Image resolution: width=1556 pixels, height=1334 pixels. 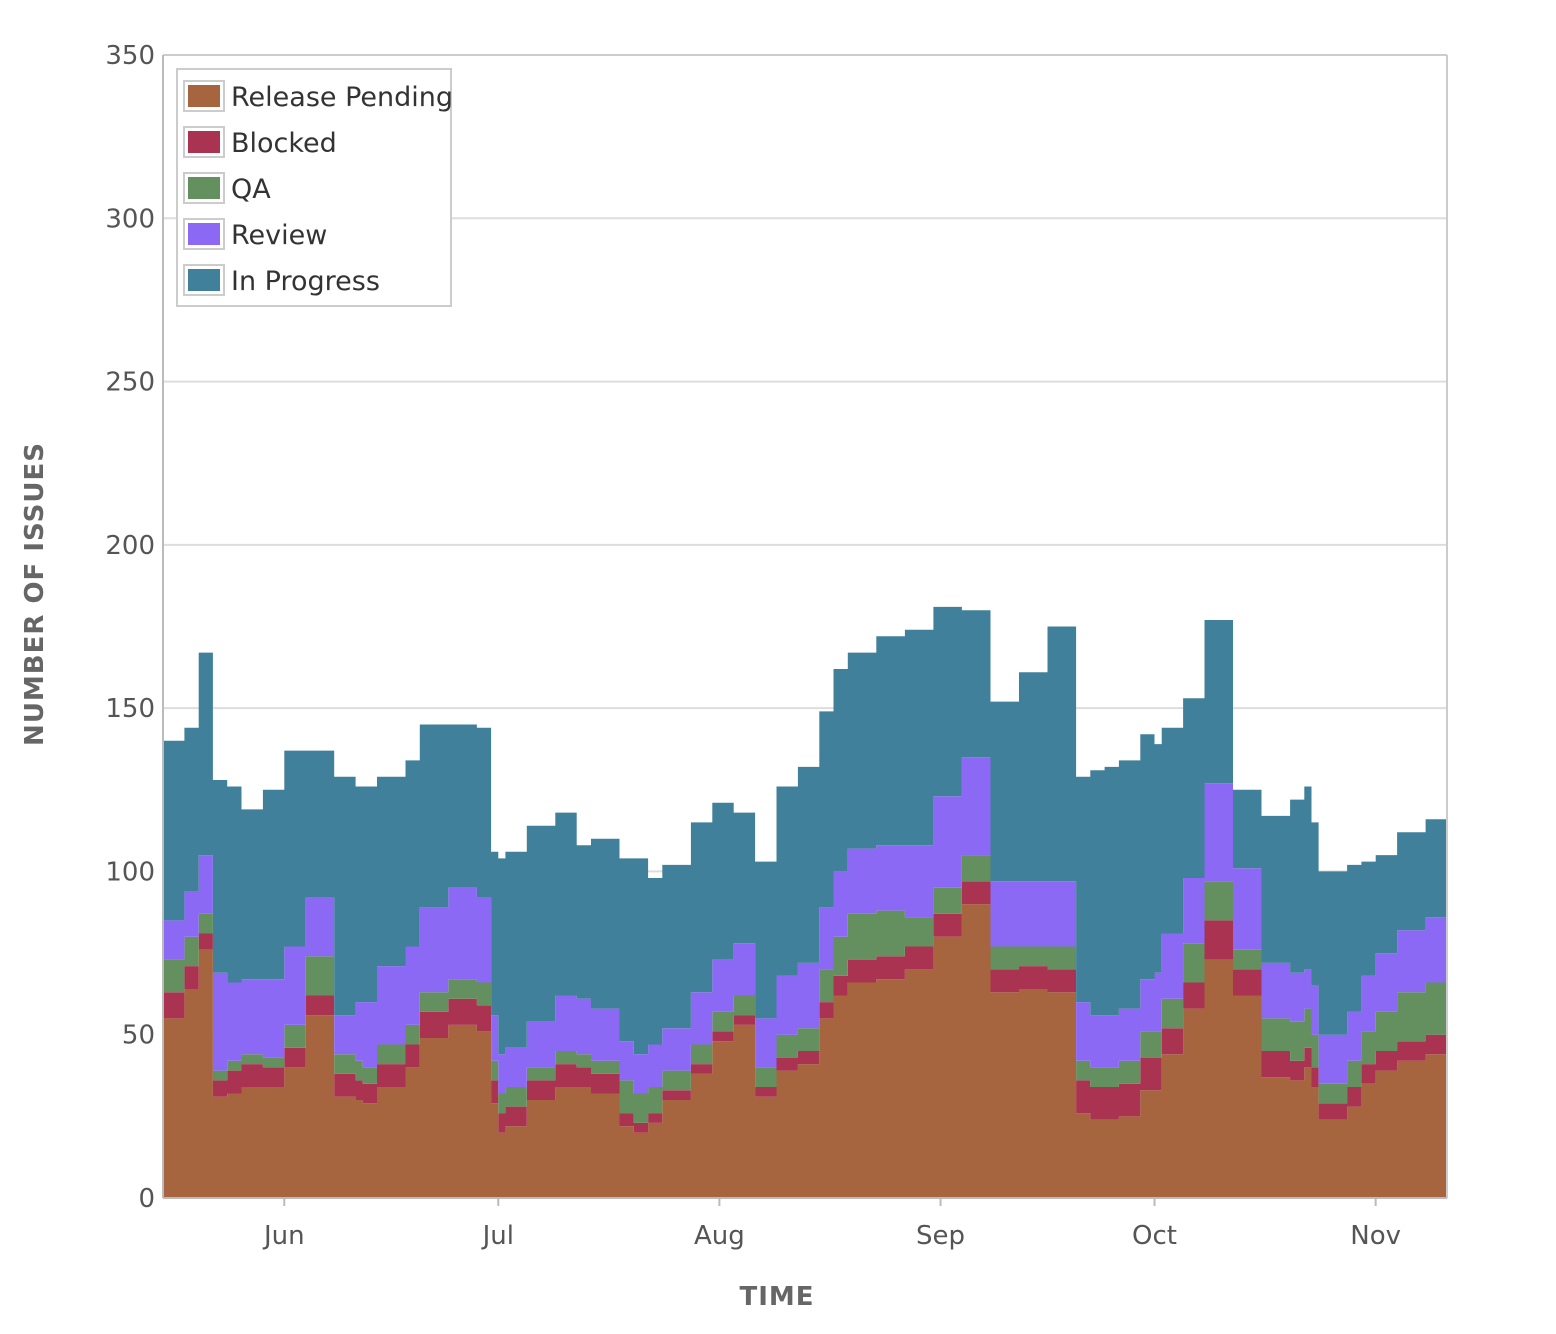 I want to click on y-tick-label: 150, so click(x=130, y=709).